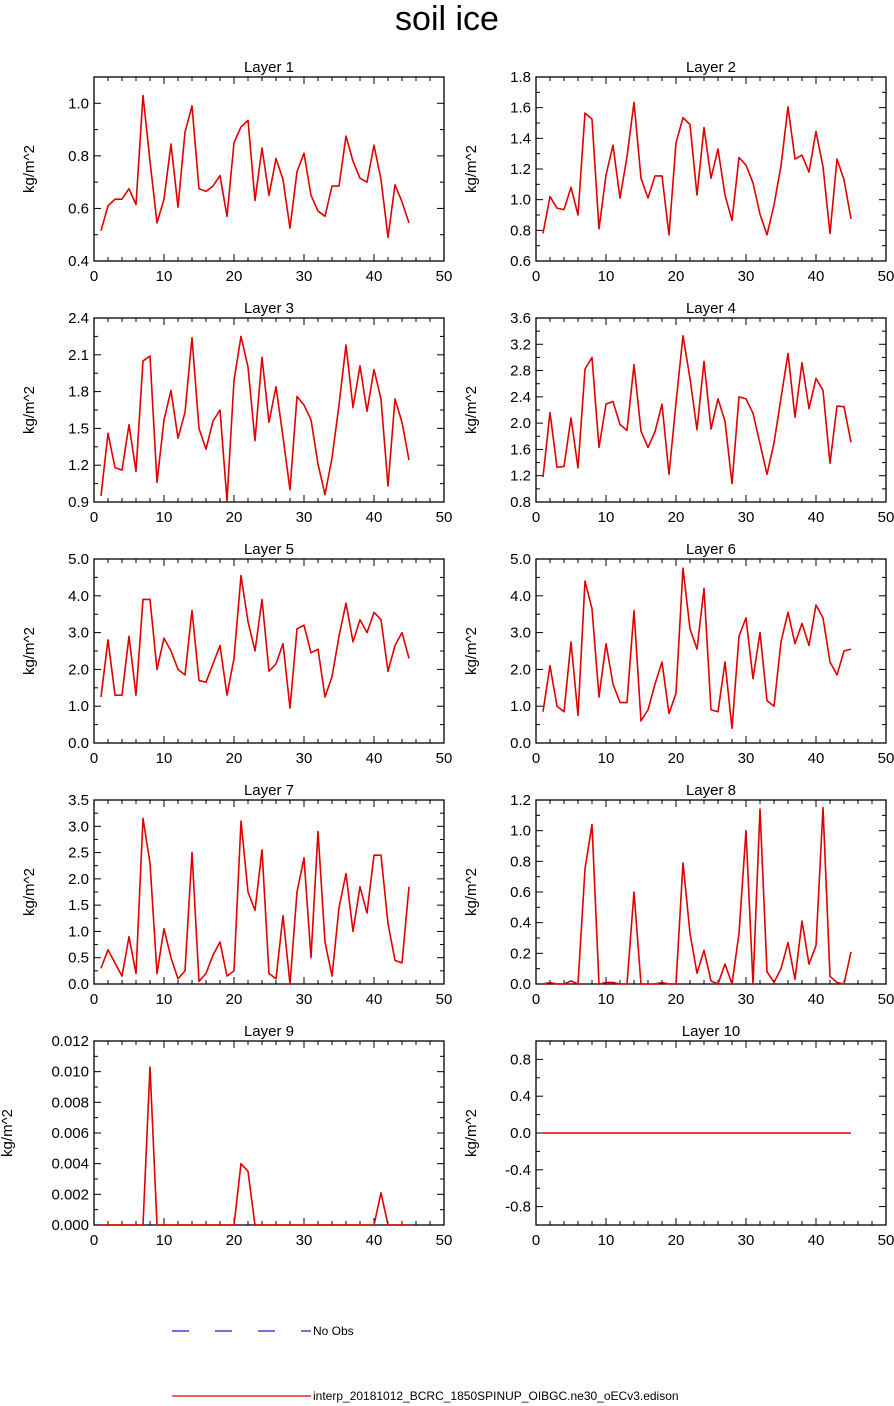  Describe the element at coordinates (520, 77) in the screenshot. I see `y-tick-label: 1.8` at that location.